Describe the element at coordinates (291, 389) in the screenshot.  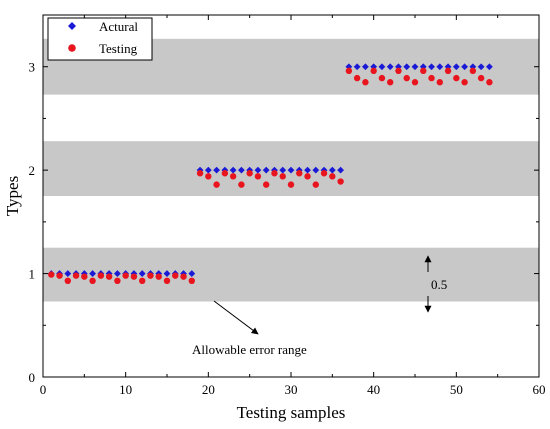
I see `x-tick-label: 30` at that location.